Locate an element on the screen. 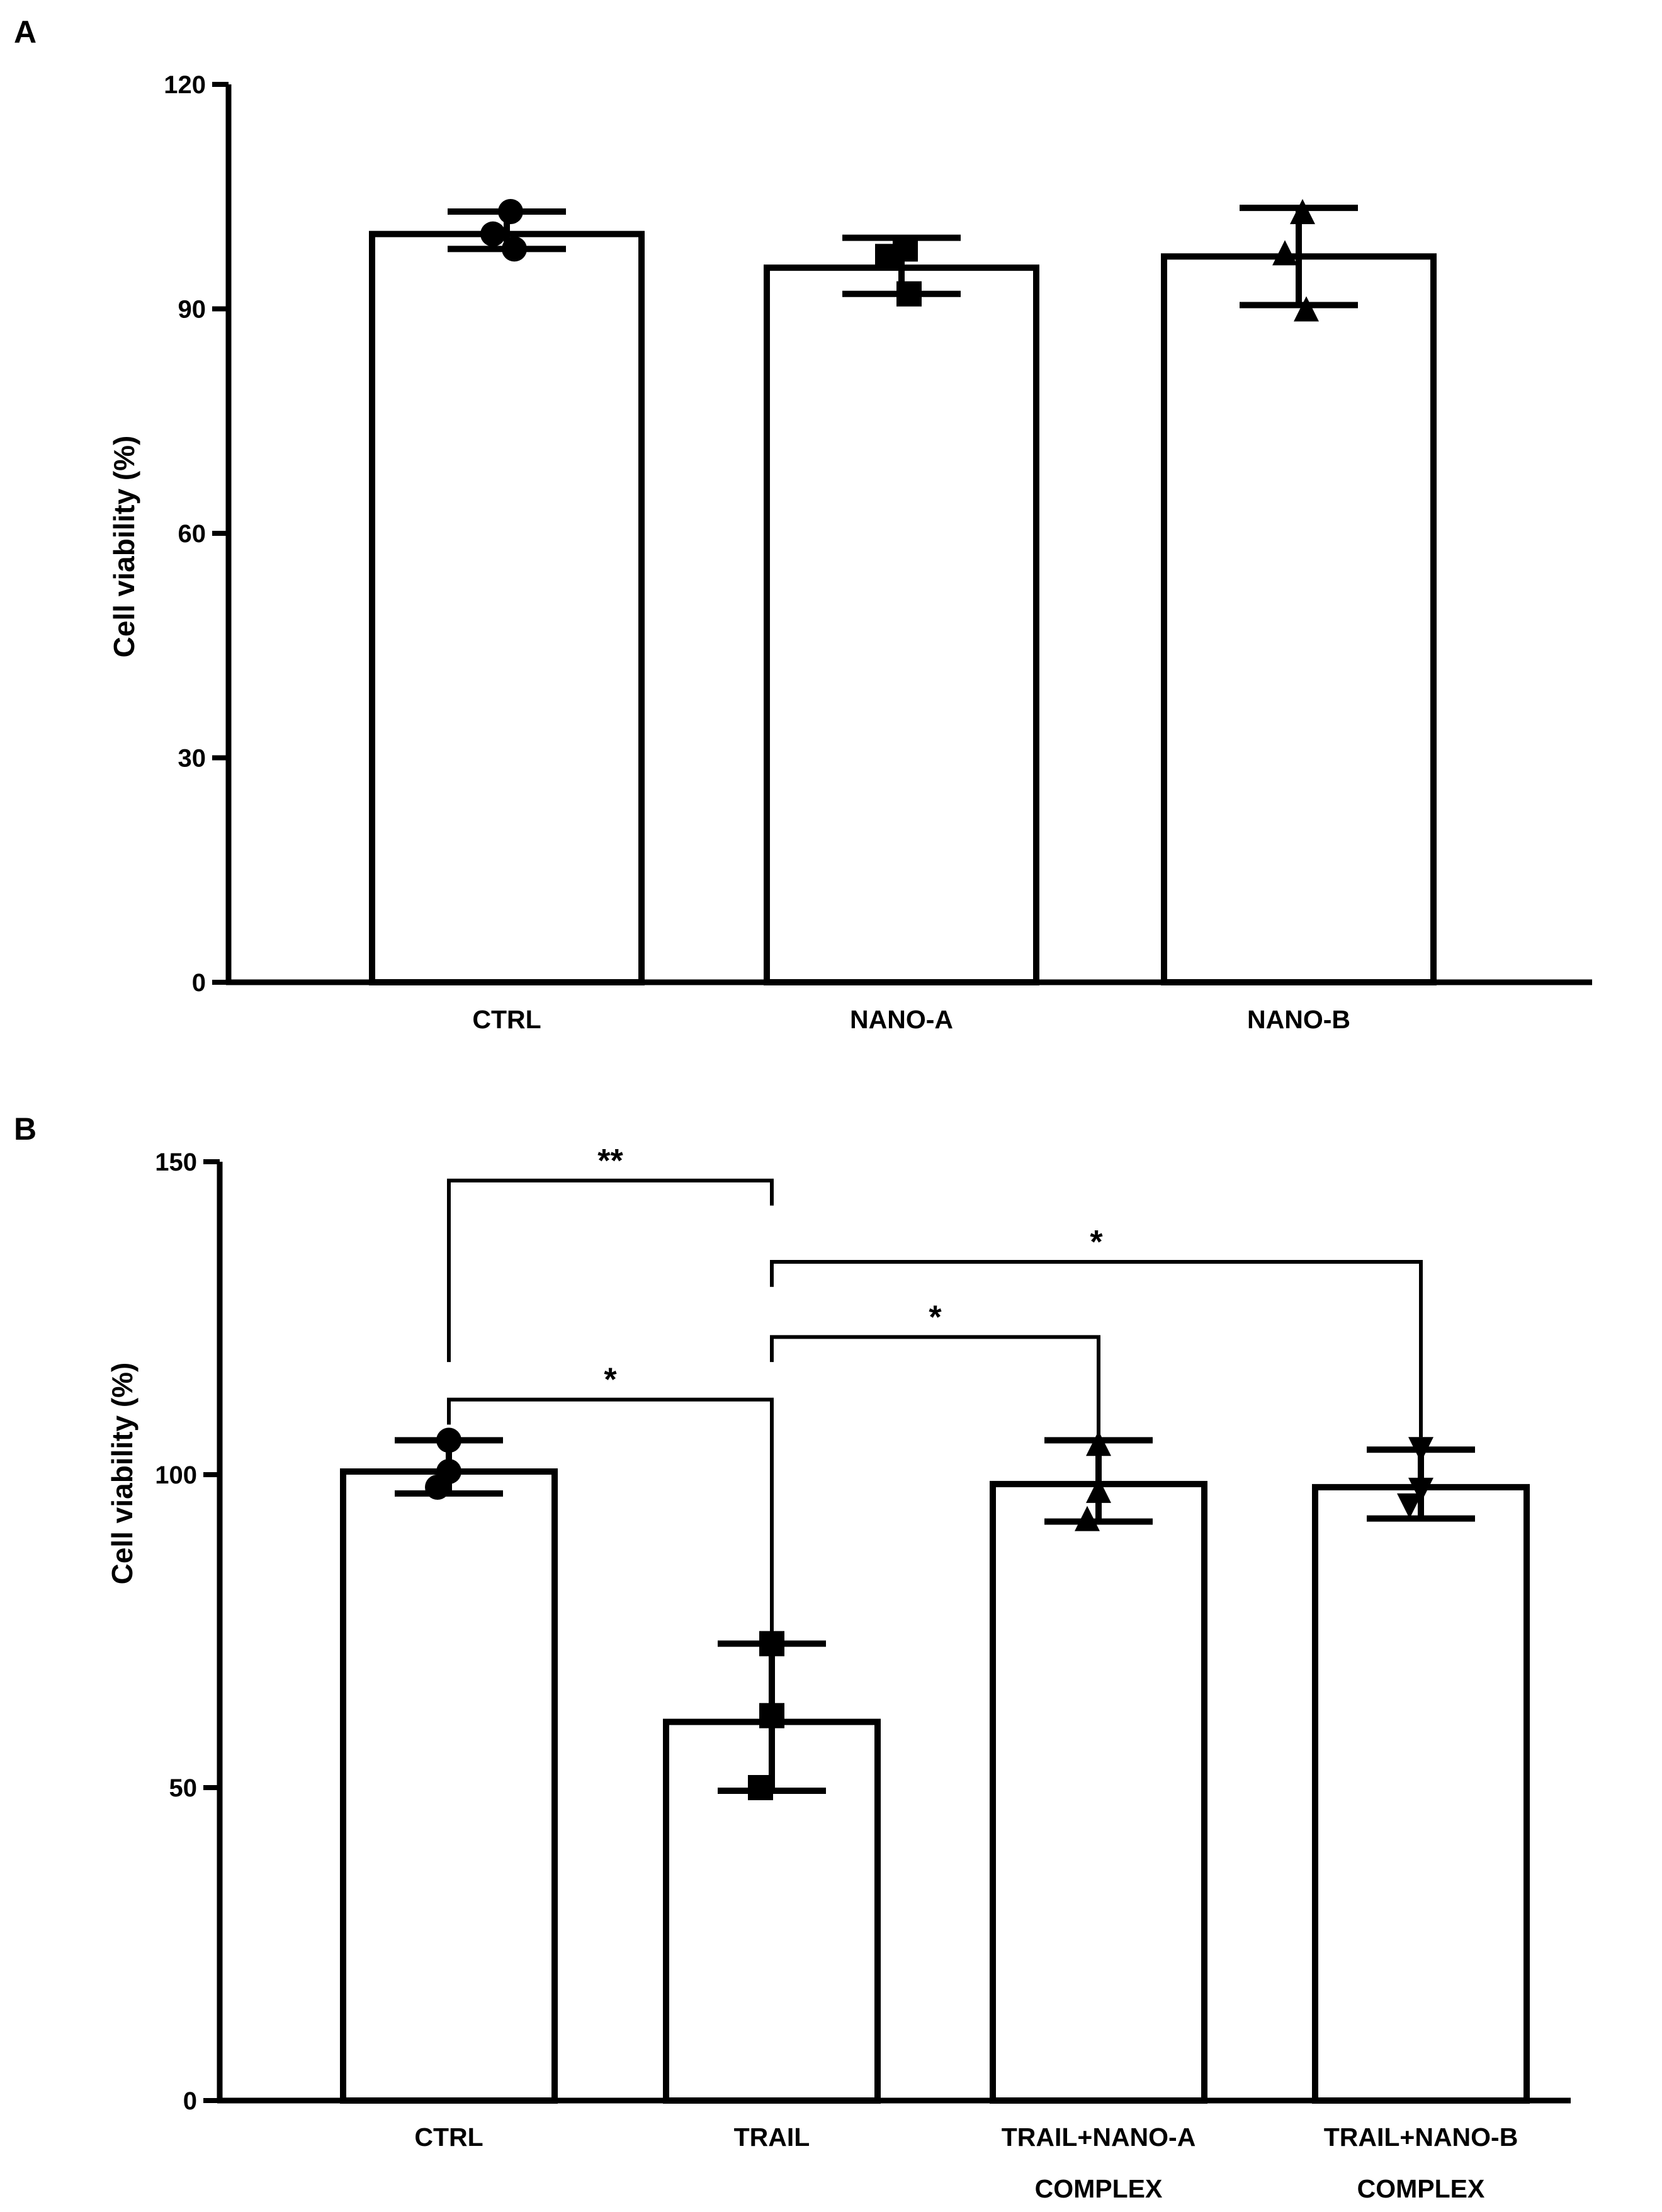 Image resolution: width=1662 pixels, height=2212 pixels. panel-b-significance-label: ** is located at coordinates (610, 1161).